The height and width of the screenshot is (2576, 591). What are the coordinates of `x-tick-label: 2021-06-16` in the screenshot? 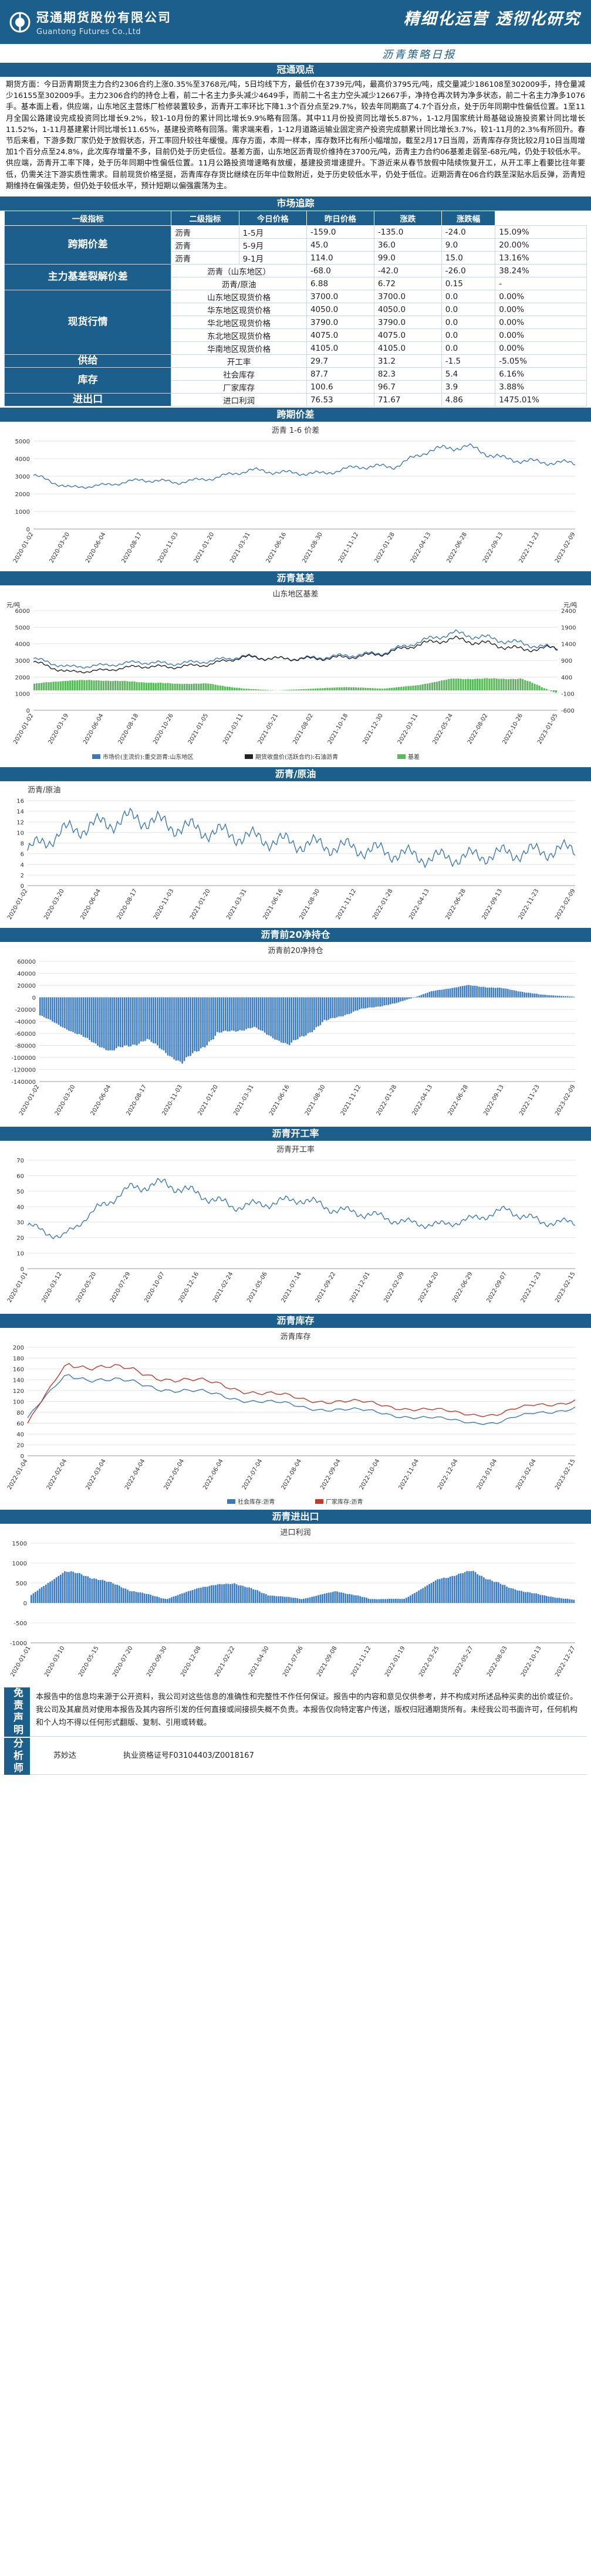 It's located at (279, 1100).